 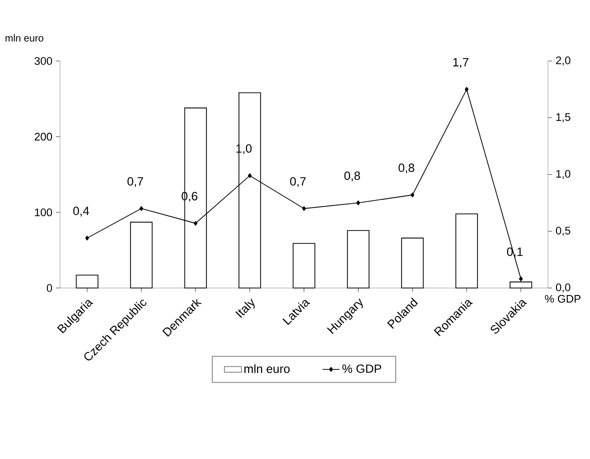 What do you see at coordinates (563, 288) in the screenshot?
I see `y2-tick-label: 0,0` at bounding box center [563, 288].